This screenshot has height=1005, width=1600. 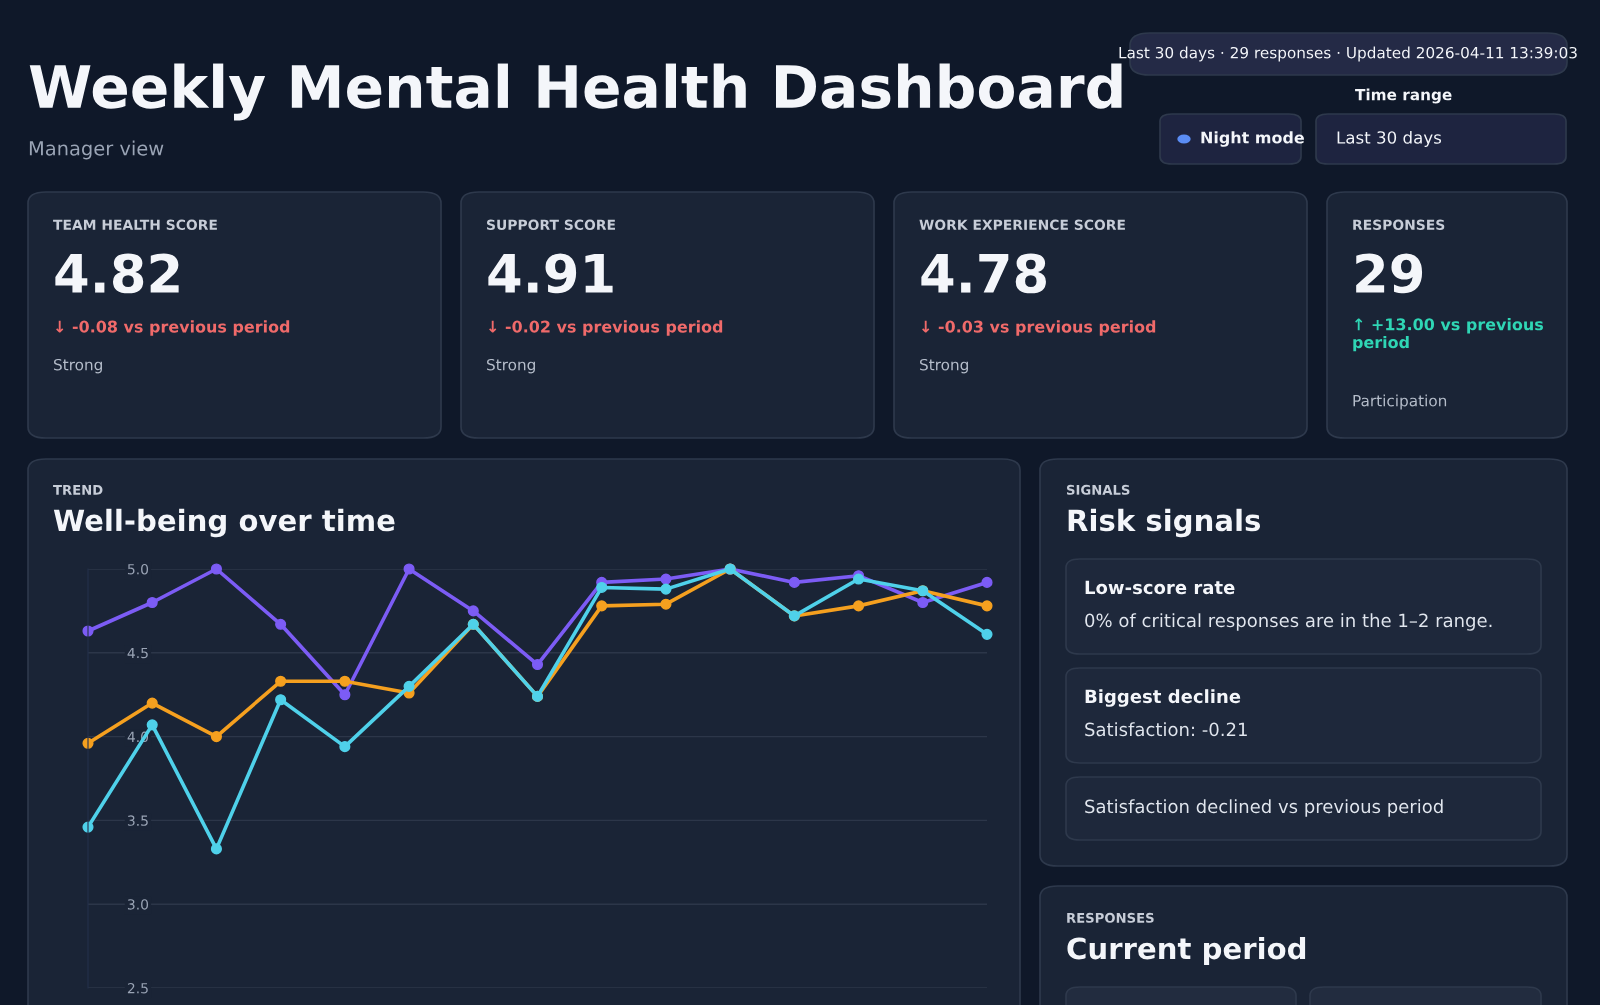 What do you see at coordinates (983, 273) in the screenshot?
I see `text: 4.78` at bounding box center [983, 273].